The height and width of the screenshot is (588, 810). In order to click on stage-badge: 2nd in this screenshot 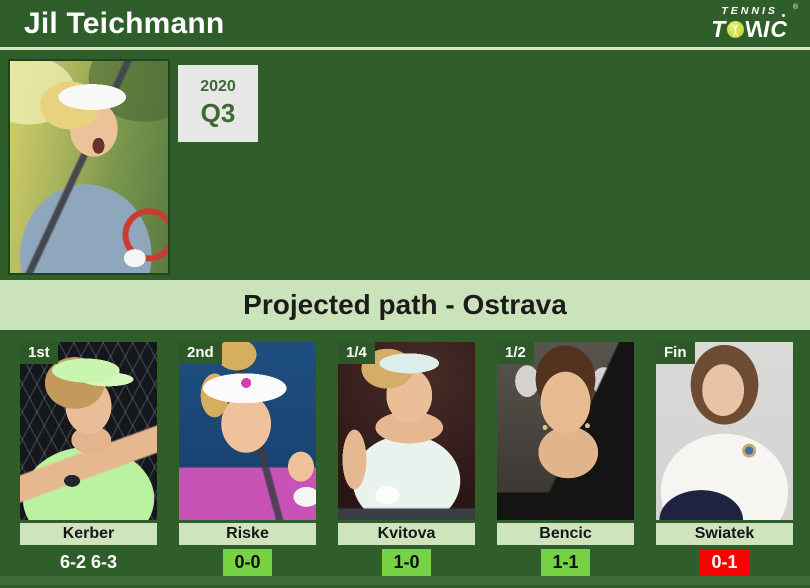, I will do `click(200, 353)`.